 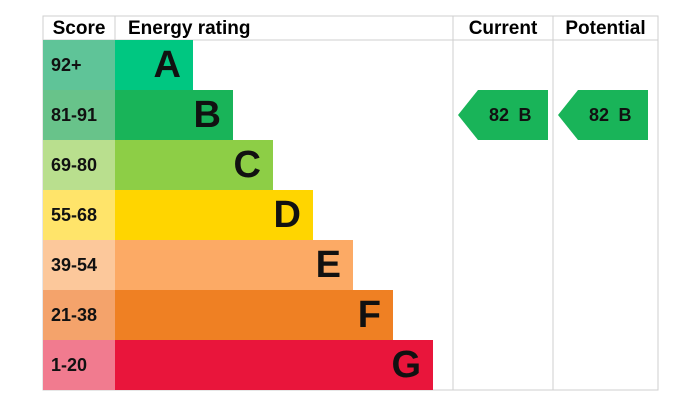 What do you see at coordinates (167, 65) in the screenshot?
I see `rating-letter: A` at bounding box center [167, 65].